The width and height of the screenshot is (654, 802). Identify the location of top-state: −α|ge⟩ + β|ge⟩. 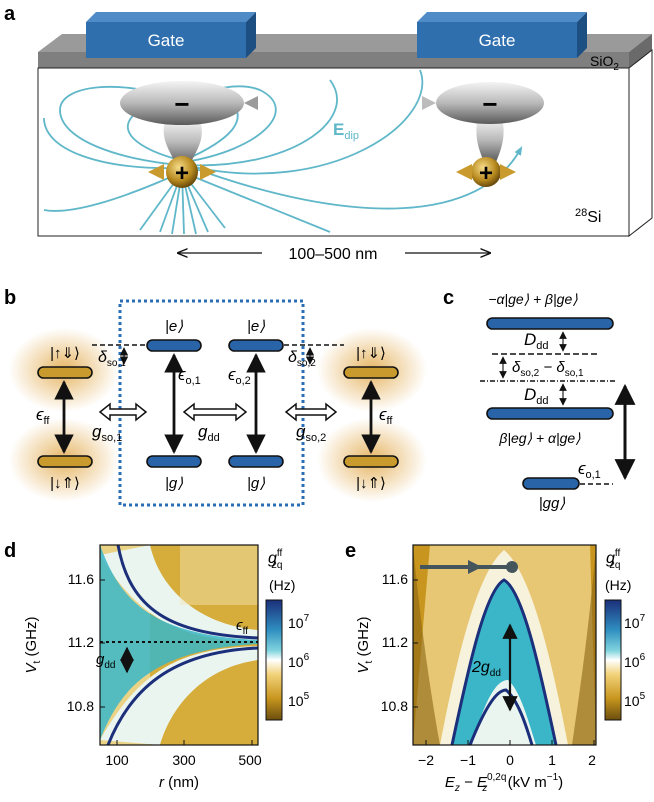
(533, 299).